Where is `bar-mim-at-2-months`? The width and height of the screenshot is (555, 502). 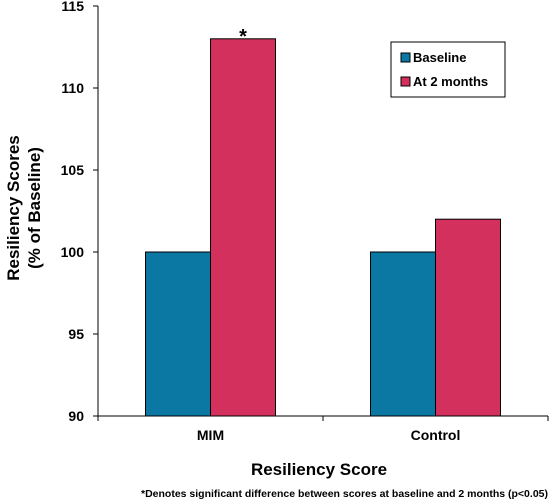 bar-mim-at-2-months is located at coordinates (243, 227).